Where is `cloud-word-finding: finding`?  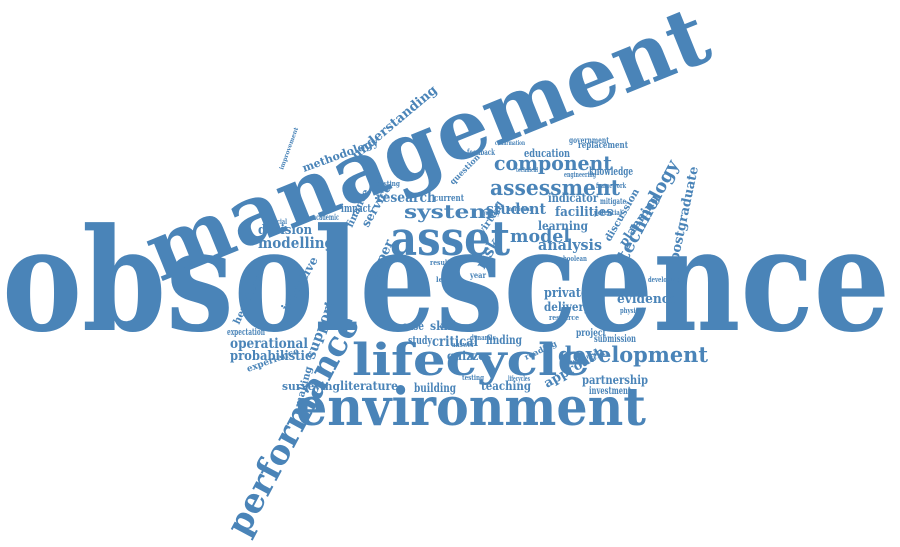 cloud-word-finding: finding is located at coordinates (504, 340).